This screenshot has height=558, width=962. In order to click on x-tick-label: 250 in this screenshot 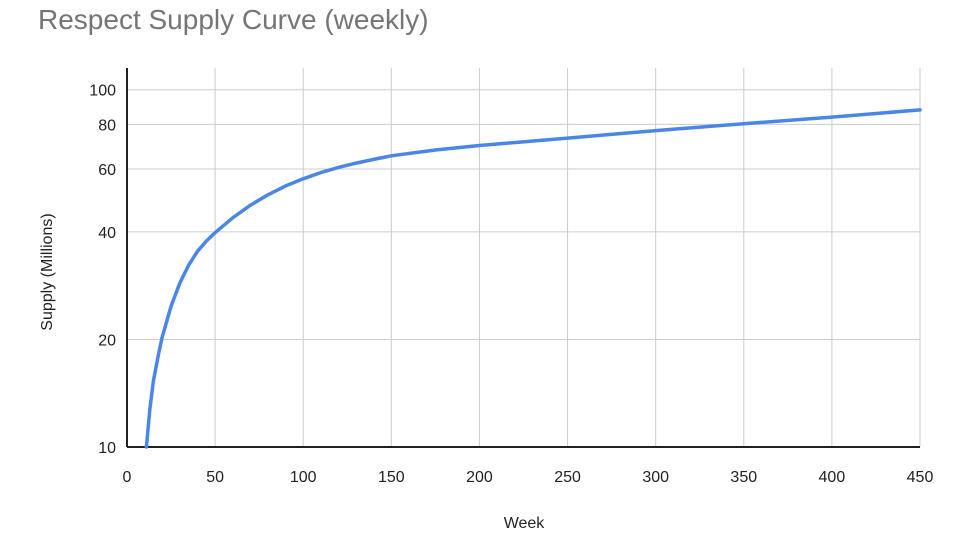, I will do `click(567, 477)`.